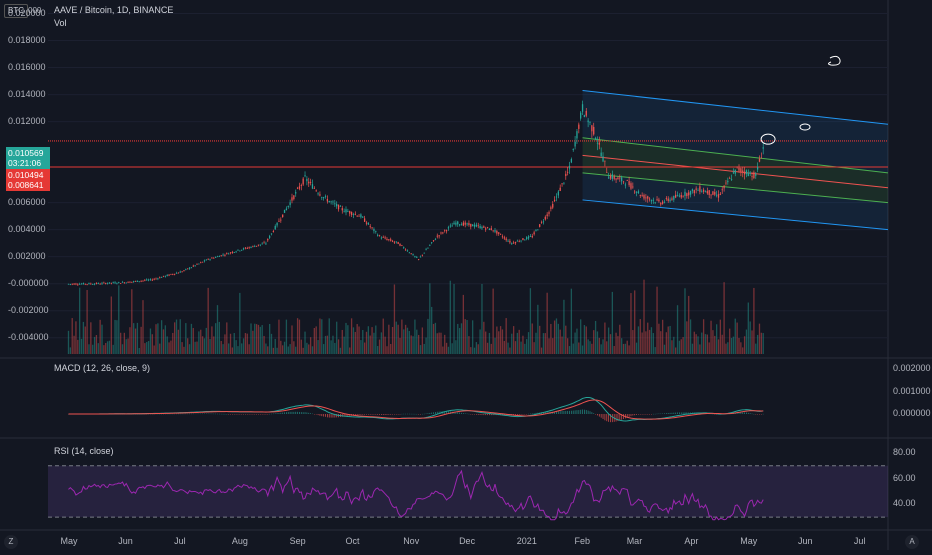 This screenshot has width=932, height=555. What do you see at coordinates (11, 542) in the screenshot?
I see `zoom-button: Z` at bounding box center [11, 542].